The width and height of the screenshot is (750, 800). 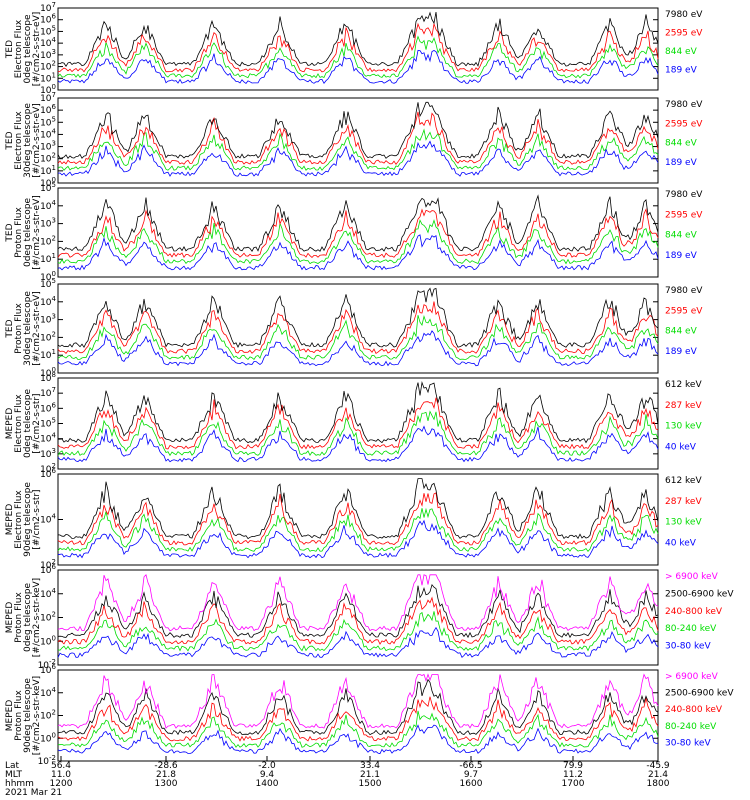 What do you see at coordinates (28, 519) in the screenshot?
I see `y-axis-label: 90deg telescope` at bounding box center [28, 519].